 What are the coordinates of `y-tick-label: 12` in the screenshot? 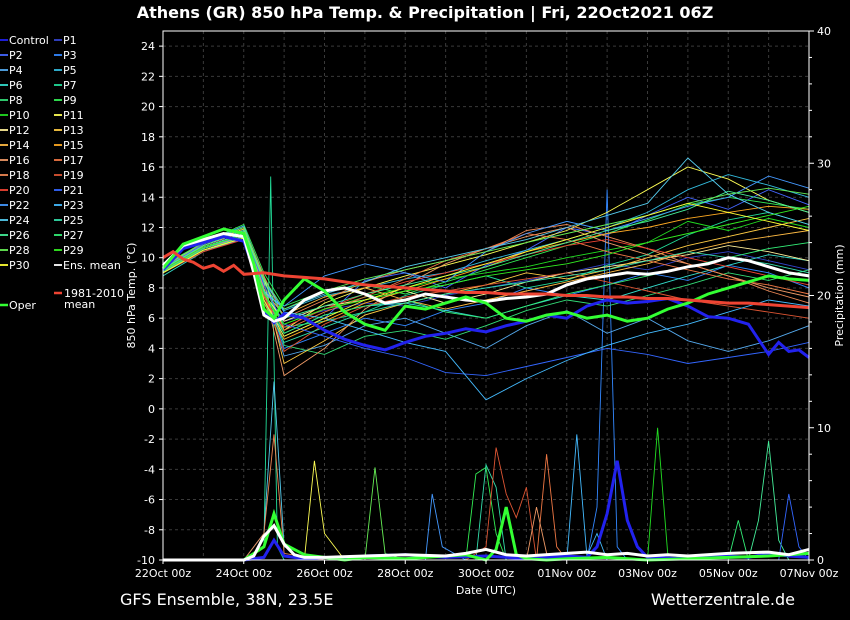 It's located at (148, 227).